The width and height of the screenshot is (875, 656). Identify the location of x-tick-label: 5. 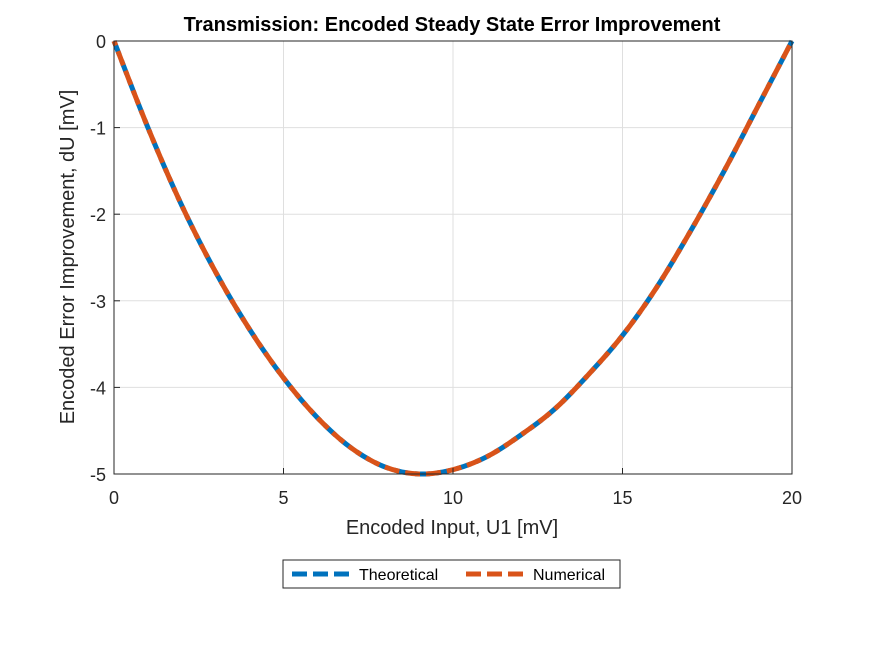
(283, 498).